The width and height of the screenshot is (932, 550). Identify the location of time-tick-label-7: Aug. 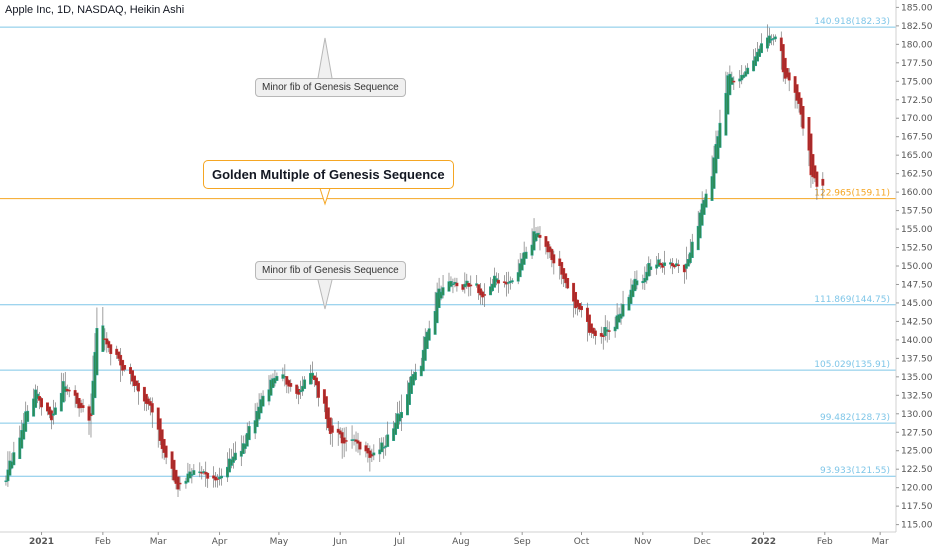
(461, 542).